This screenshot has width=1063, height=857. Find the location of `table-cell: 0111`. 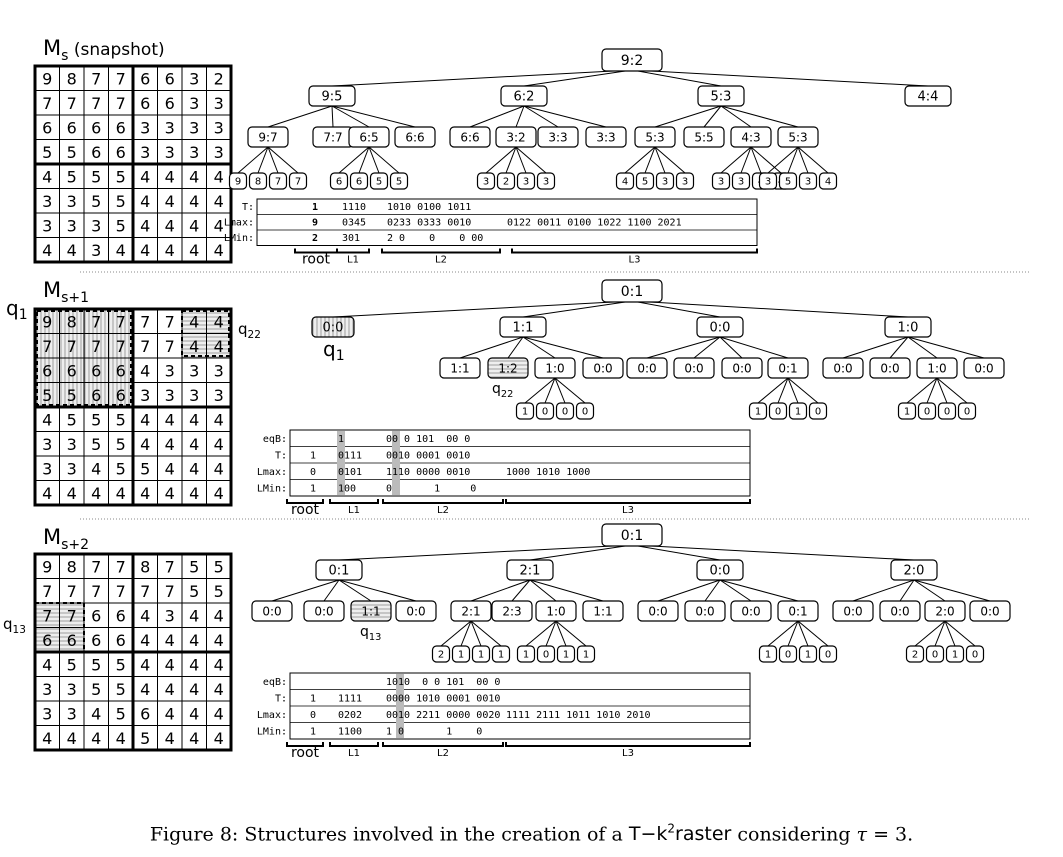

table-cell: 0111 is located at coordinates (350, 455).